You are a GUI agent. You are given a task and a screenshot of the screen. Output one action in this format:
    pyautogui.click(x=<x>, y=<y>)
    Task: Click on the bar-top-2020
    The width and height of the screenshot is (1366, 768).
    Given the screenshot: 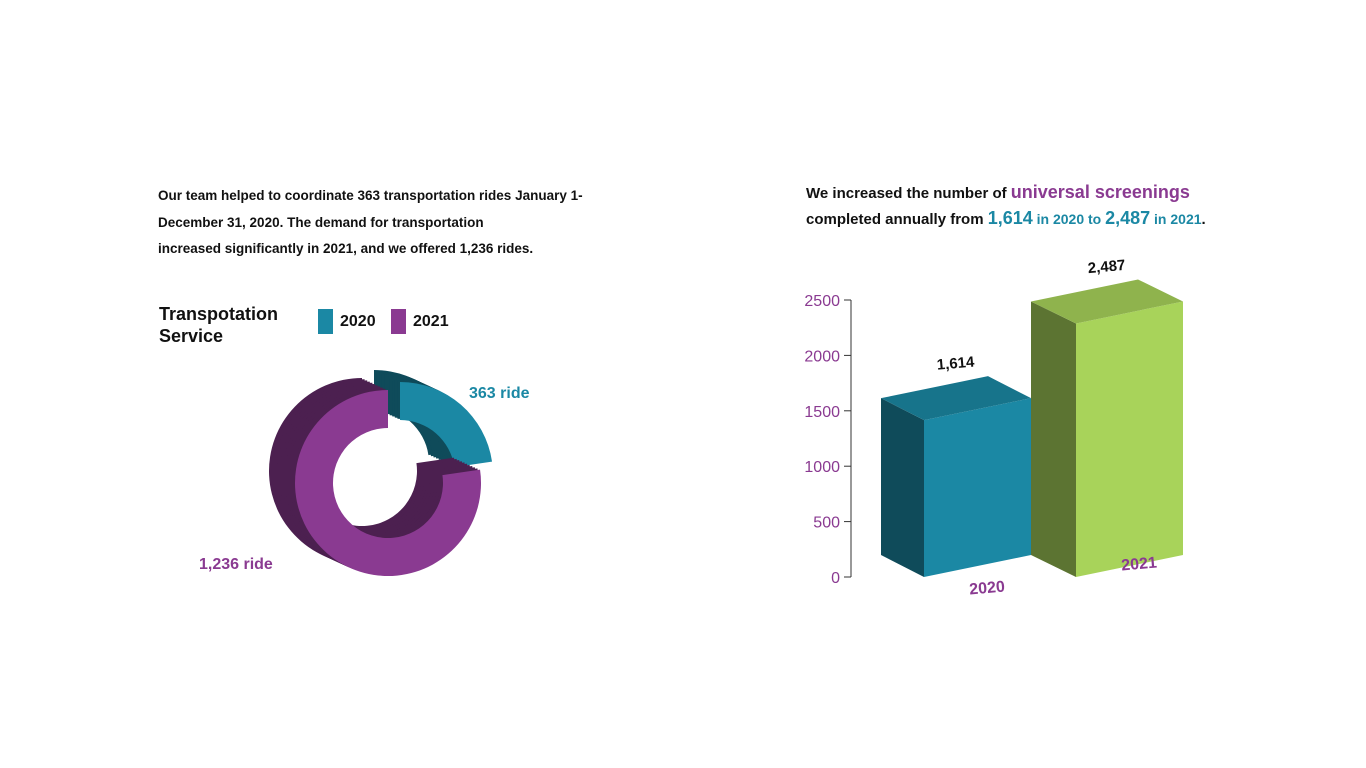 What is the action you would take?
    pyautogui.click(x=956, y=398)
    